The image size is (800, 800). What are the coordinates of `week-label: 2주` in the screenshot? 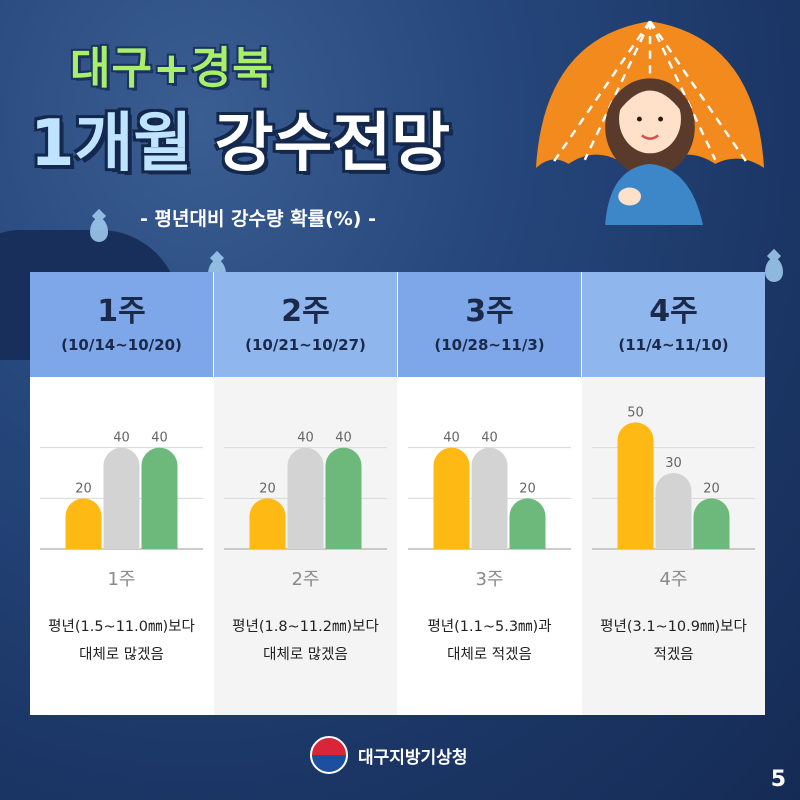 It's located at (305, 311).